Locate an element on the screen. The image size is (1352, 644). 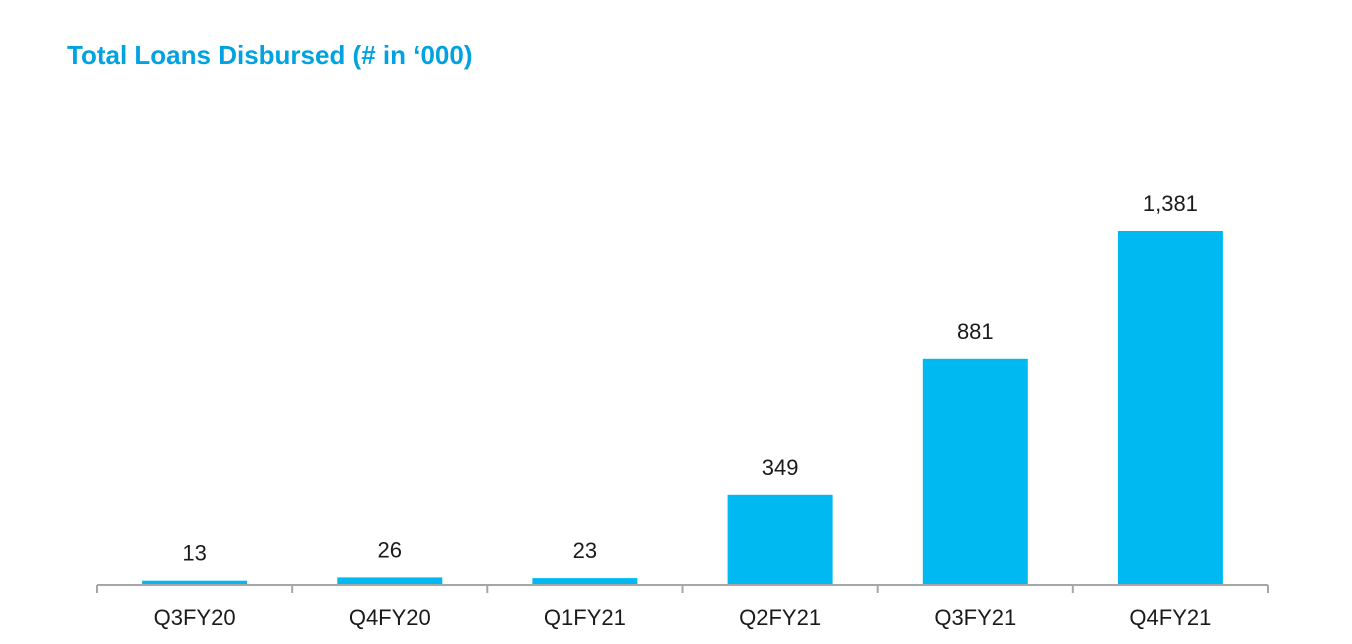
bar-q3fy21 is located at coordinates (975, 471).